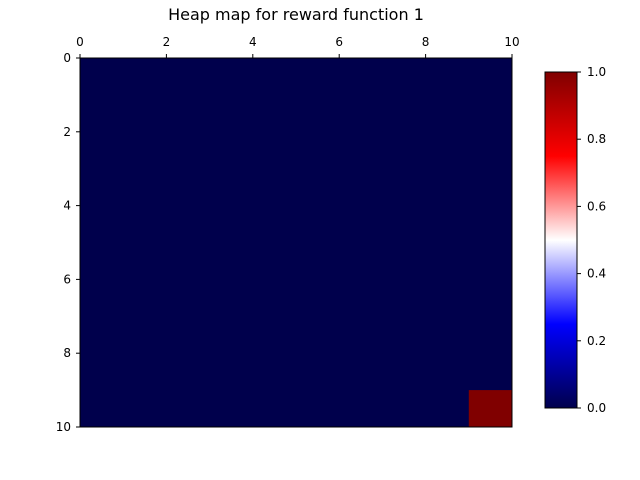  Describe the element at coordinates (67, 279) in the screenshot. I see `y-tick-label: 6` at that location.